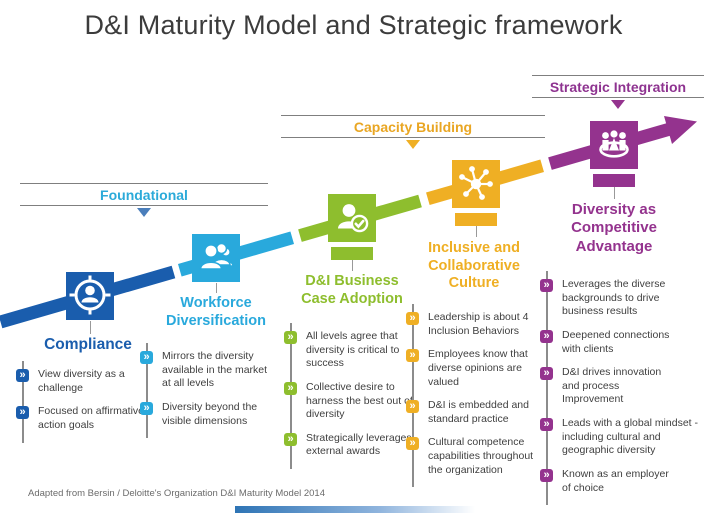 This screenshot has width=707, height=513. Describe the element at coordinates (359, 444) in the screenshot. I see `bullet-text: Strategically leverages external awards` at that location.